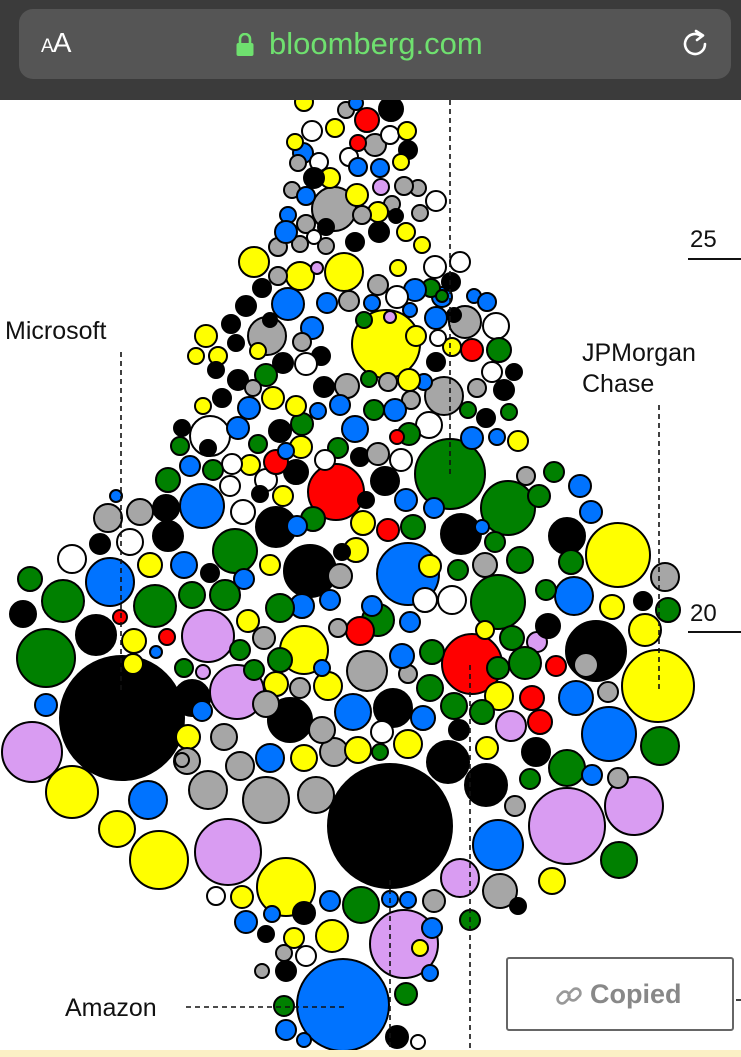 The image size is (741, 1057). What do you see at coordinates (695, 44) in the screenshot?
I see `reload-icon` at bounding box center [695, 44].